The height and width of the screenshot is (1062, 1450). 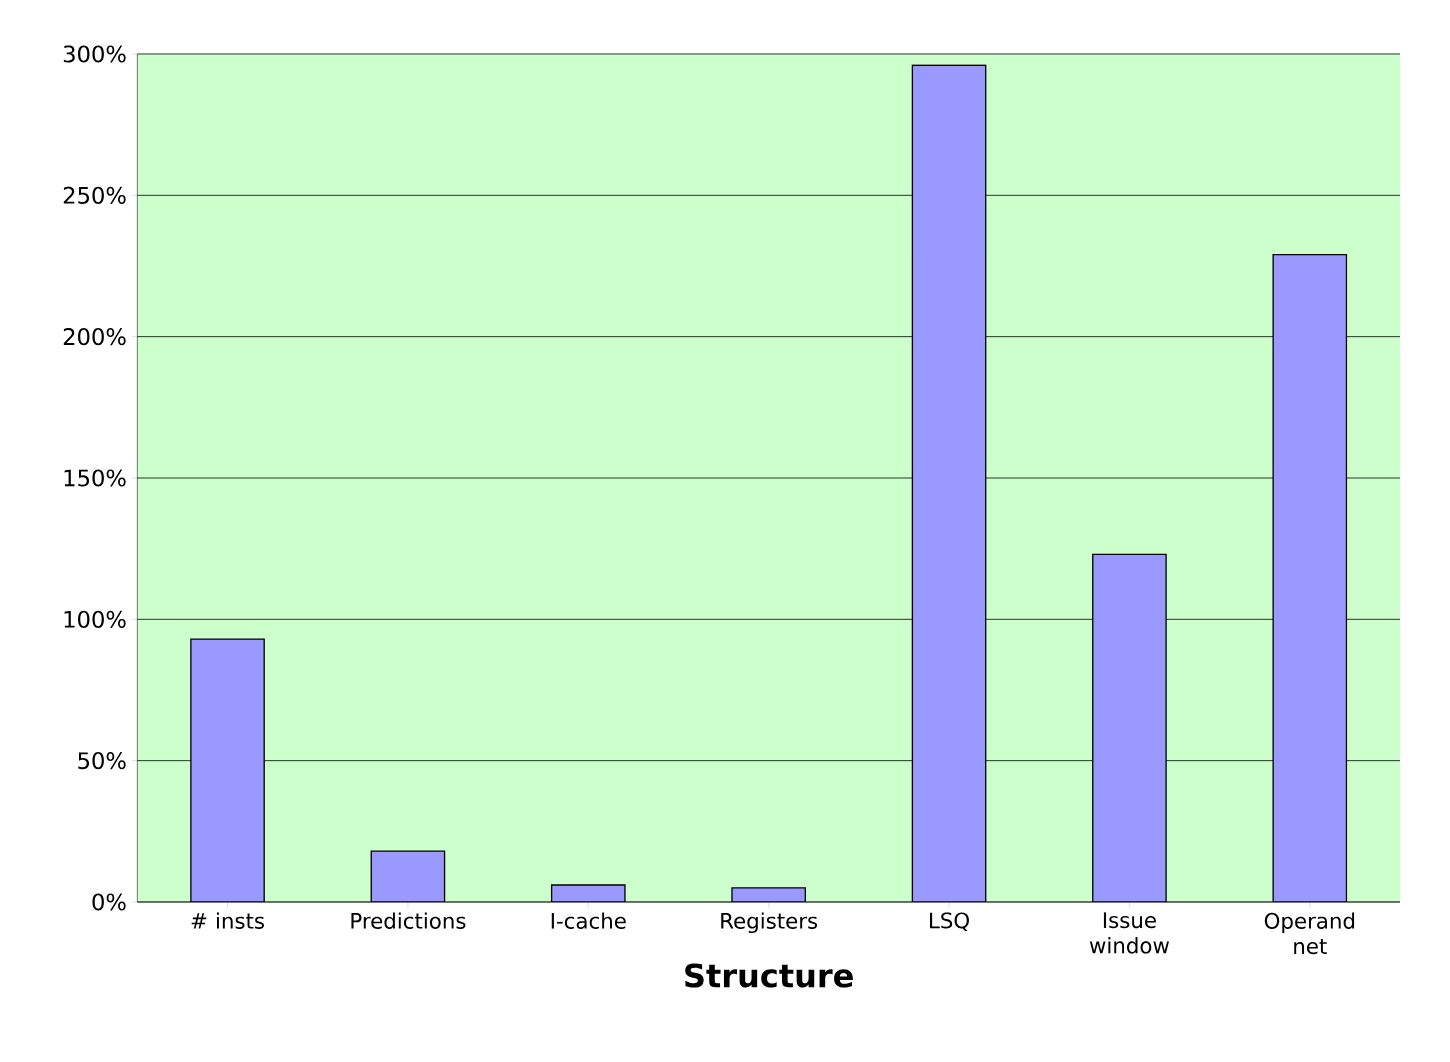 What do you see at coordinates (94, 337) in the screenshot?
I see `y-tick-label: 200%` at bounding box center [94, 337].